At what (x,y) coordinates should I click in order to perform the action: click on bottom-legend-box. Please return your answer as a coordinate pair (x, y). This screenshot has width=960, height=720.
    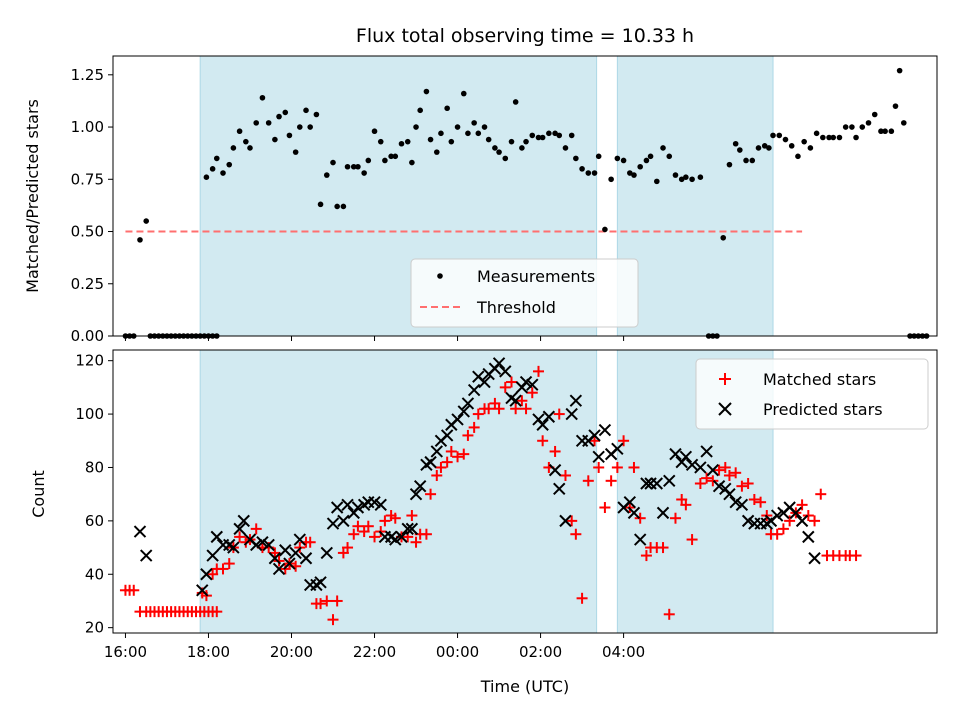
    Looking at the image, I should click on (812, 394).